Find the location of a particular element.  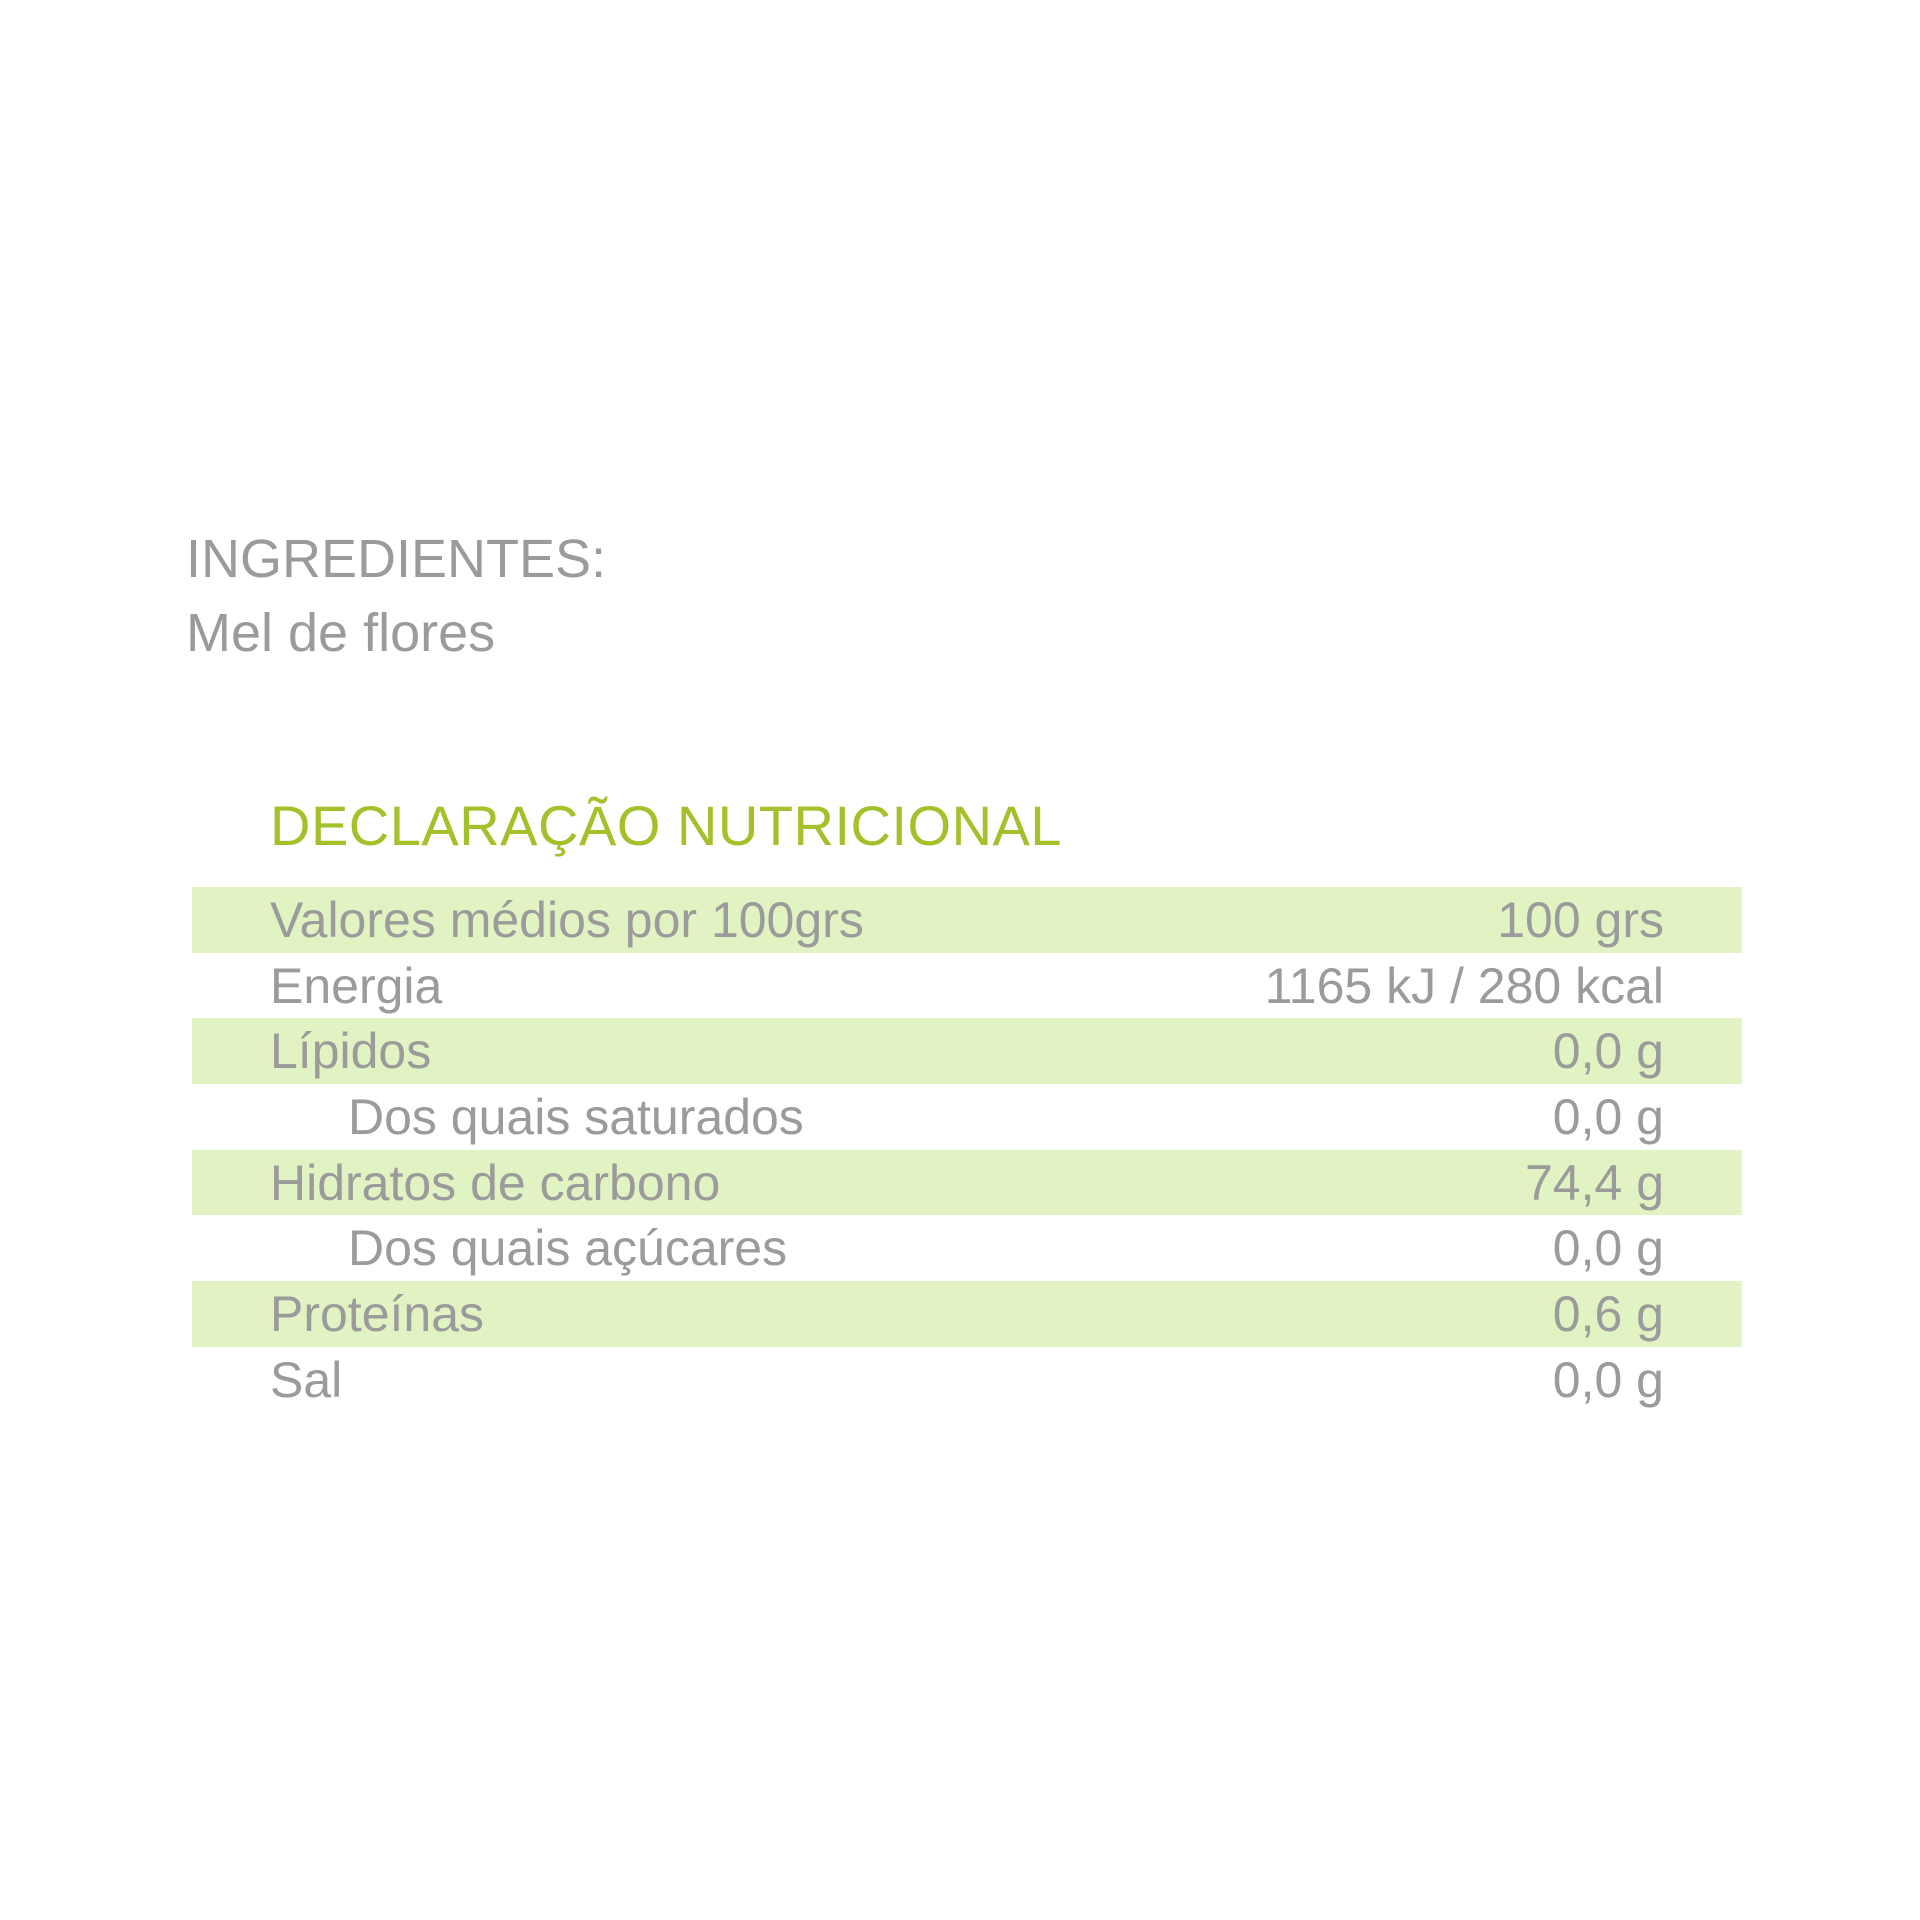

table-row: Valores médios por 100grs 100 grs is located at coordinates (967, 920).